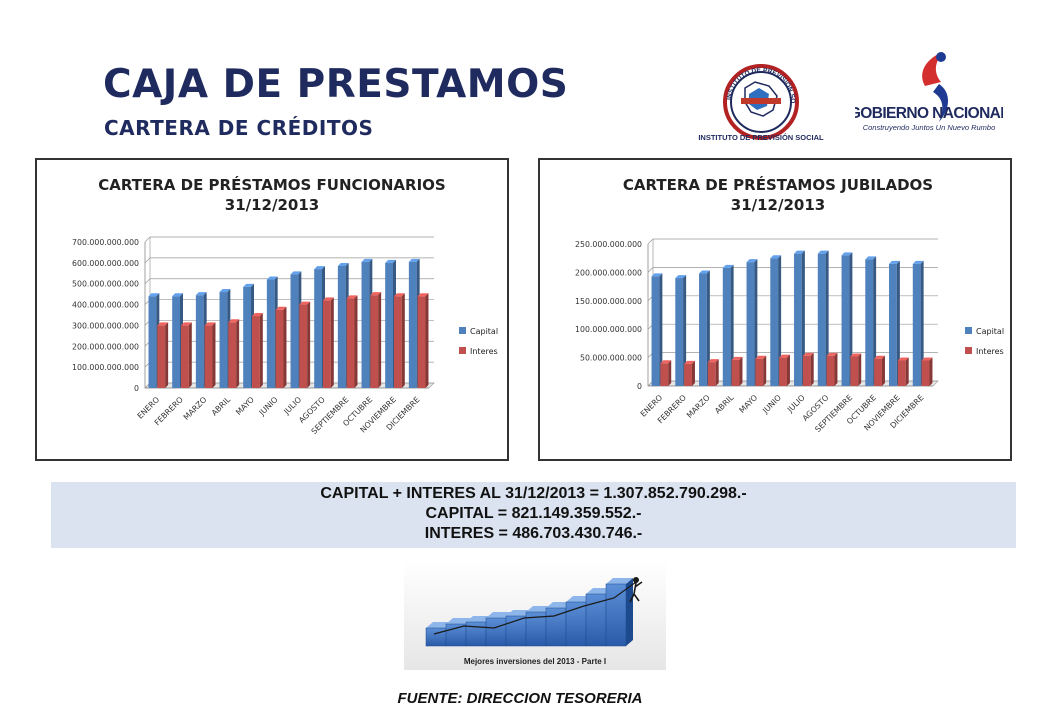 This screenshot has height=720, width=1040. Describe the element at coordinates (105, 242) in the screenshot. I see `y-tick-label: 700.000.000.000` at that location.